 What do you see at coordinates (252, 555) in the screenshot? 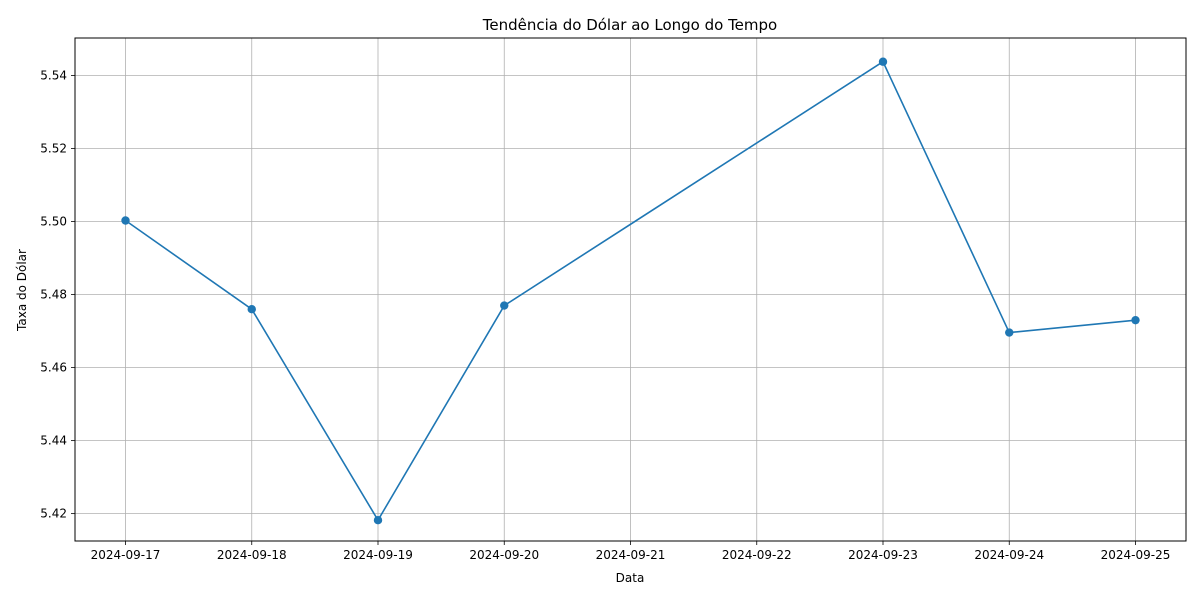
I see `x-tick-label: 2024-09-18` at bounding box center [252, 555].